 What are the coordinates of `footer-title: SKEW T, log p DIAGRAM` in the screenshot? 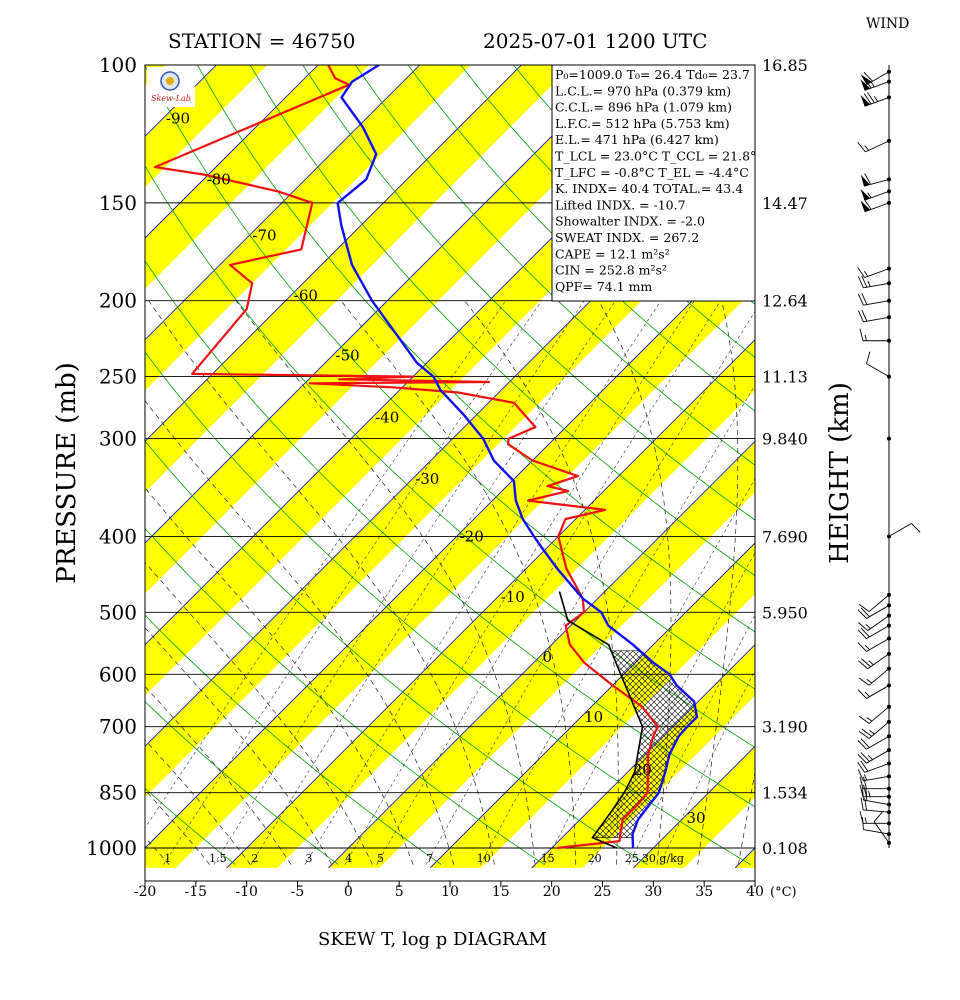 It's located at (432, 939).